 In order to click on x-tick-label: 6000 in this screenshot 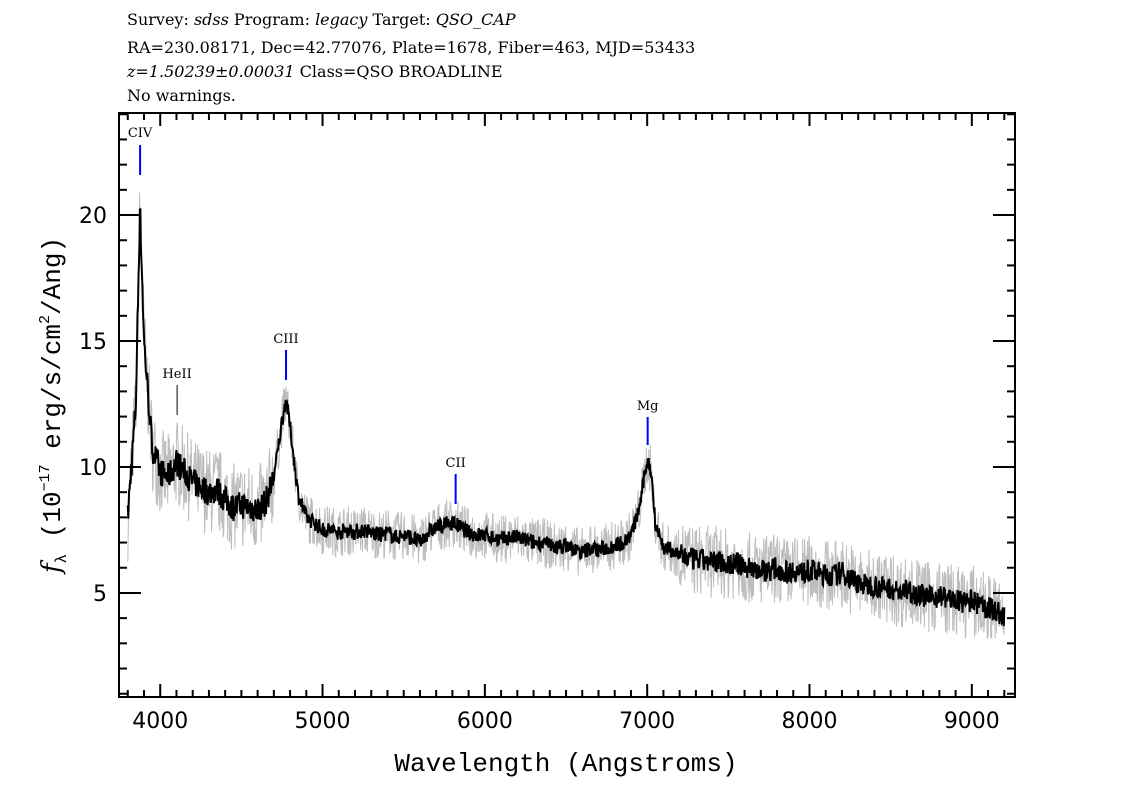, I will do `click(485, 721)`.